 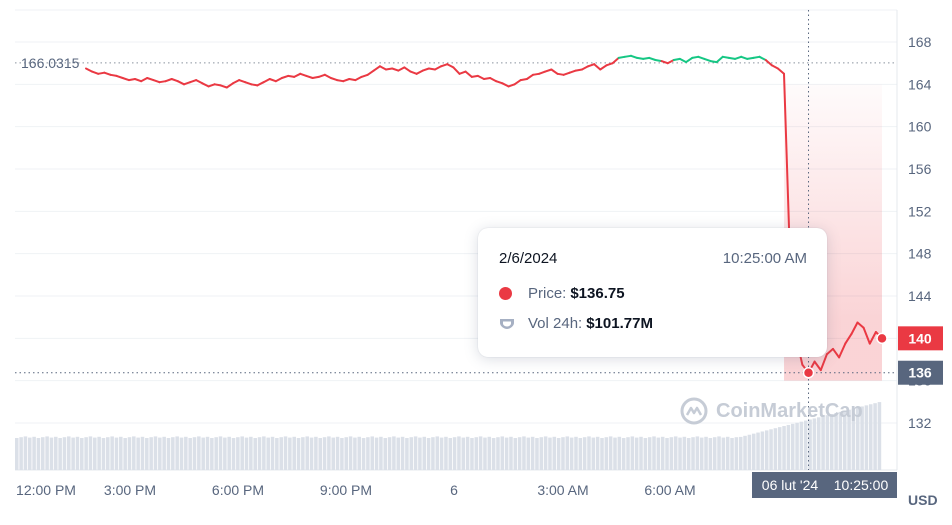 I want to click on coinmarketcap-watermark: CoinMarketCap, so click(x=771, y=411).